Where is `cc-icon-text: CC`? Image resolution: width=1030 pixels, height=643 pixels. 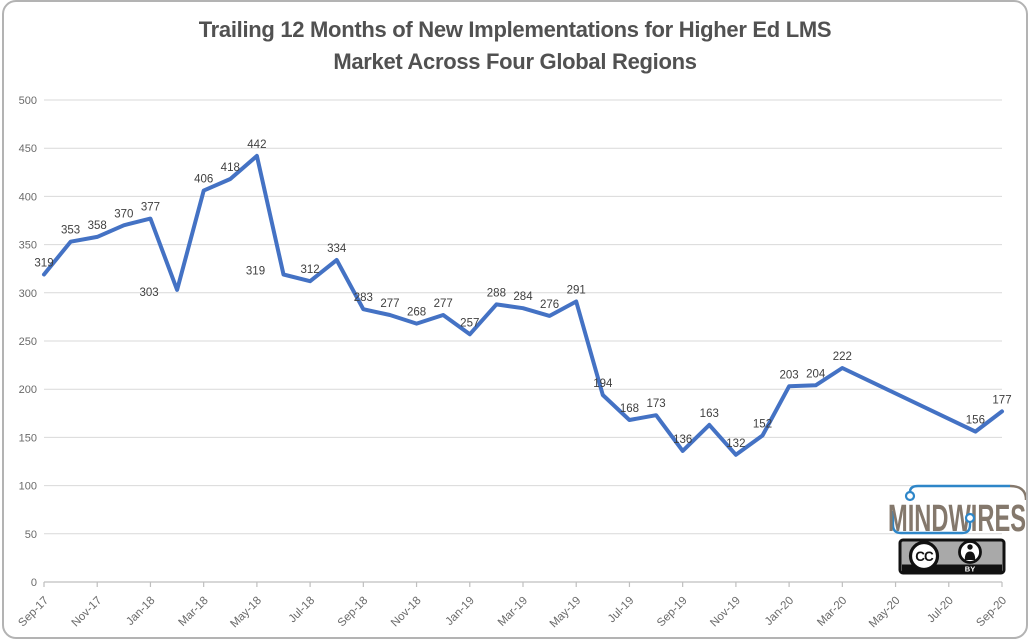 cc-icon-text: CC is located at coordinates (924, 556).